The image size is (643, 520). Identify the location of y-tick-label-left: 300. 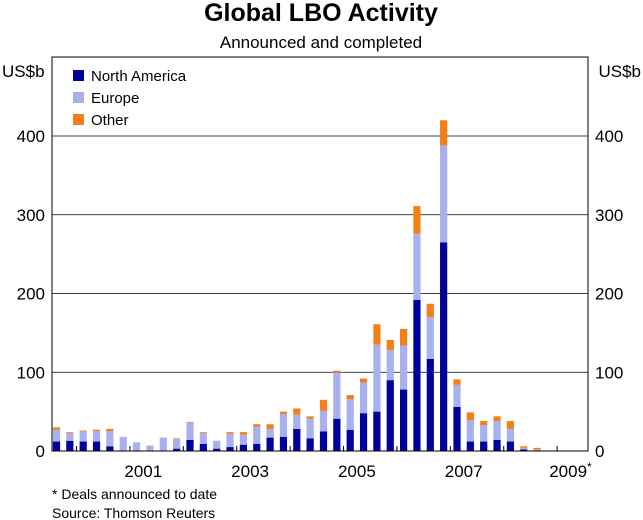
(31, 215).